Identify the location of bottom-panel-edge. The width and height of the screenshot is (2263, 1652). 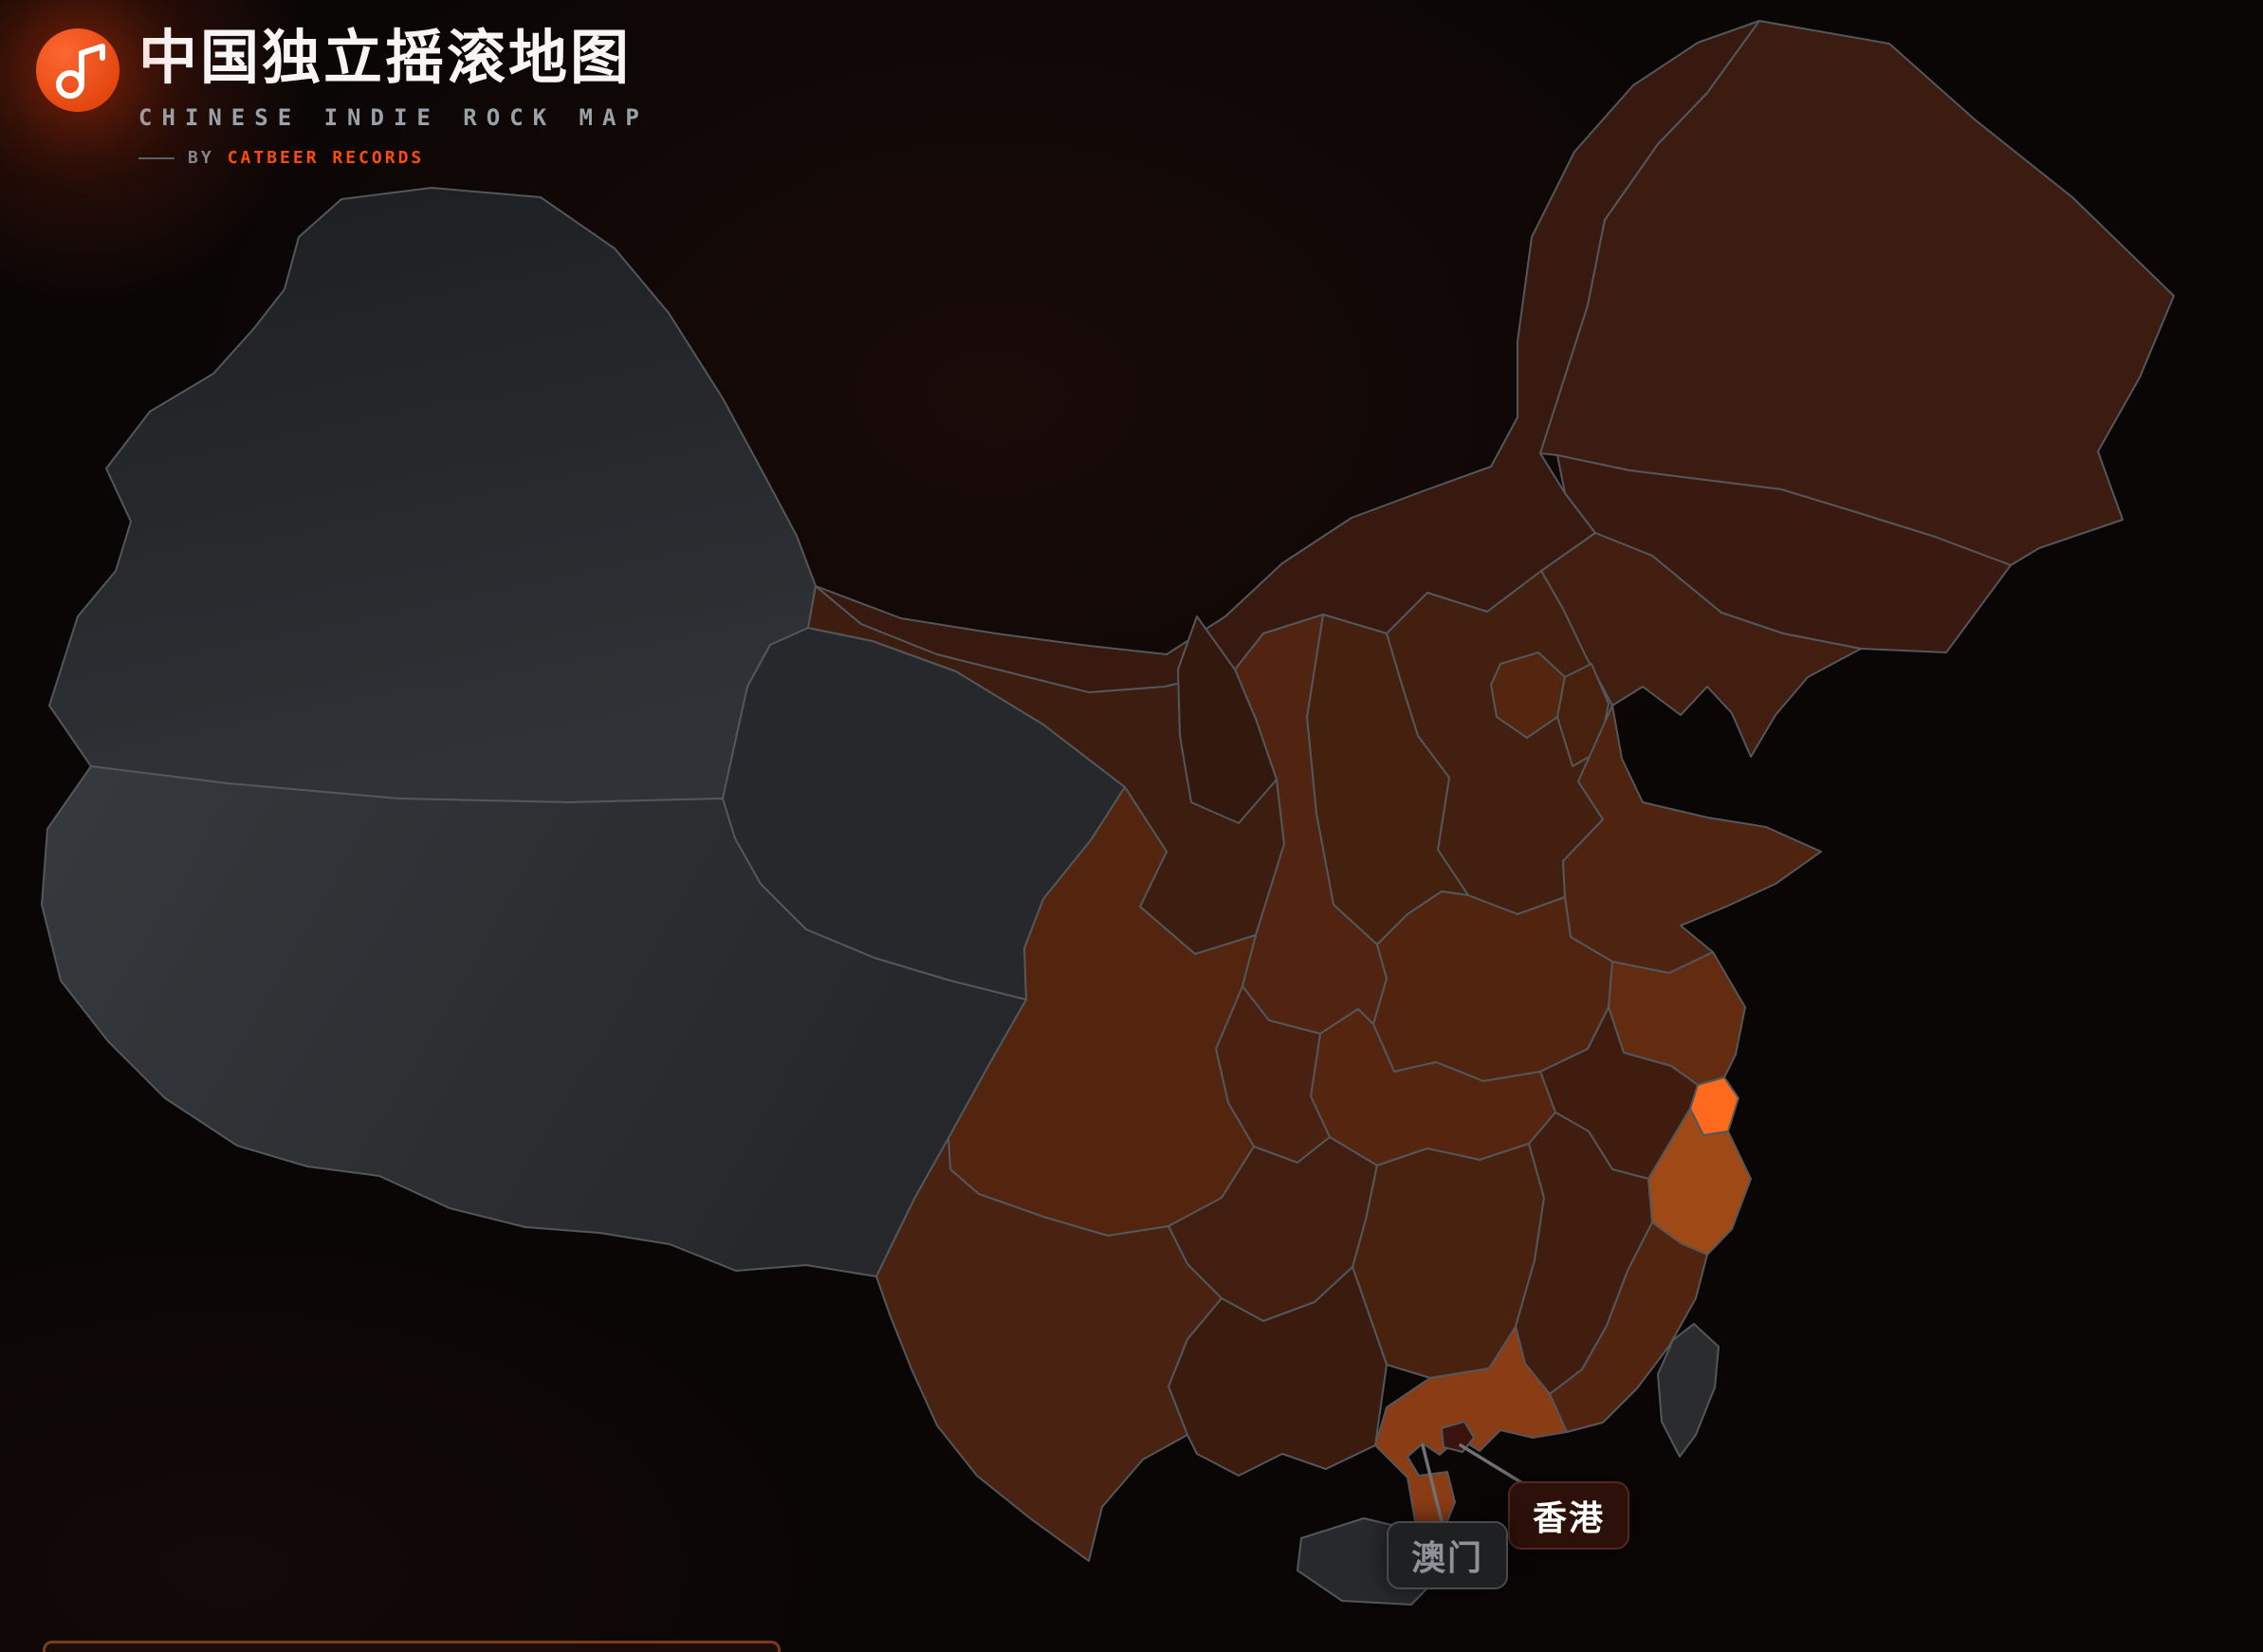
(412, 1646).